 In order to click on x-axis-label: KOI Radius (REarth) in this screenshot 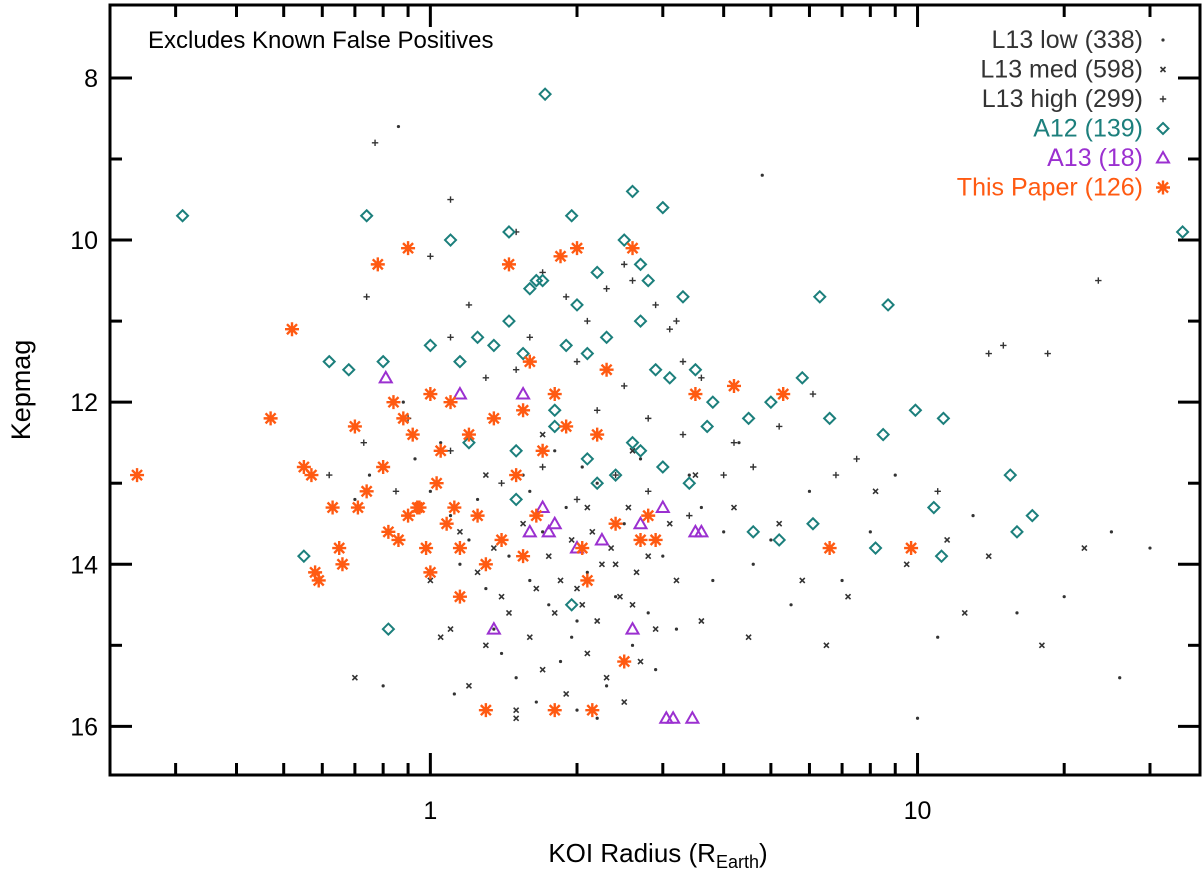, I will do `click(657, 855)`.